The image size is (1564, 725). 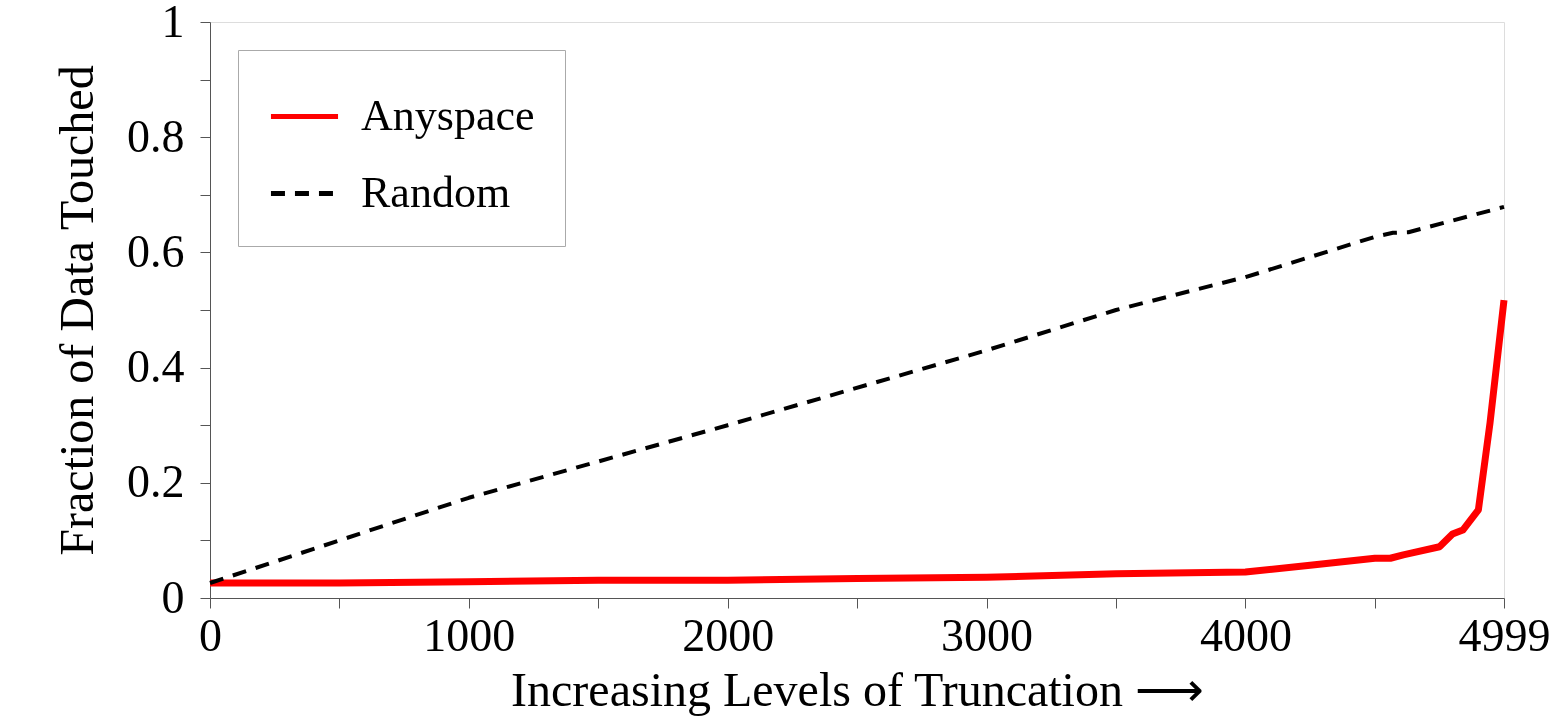 What do you see at coordinates (728, 635) in the screenshot?
I see `x-tick-label: 2000` at bounding box center [728, 635].